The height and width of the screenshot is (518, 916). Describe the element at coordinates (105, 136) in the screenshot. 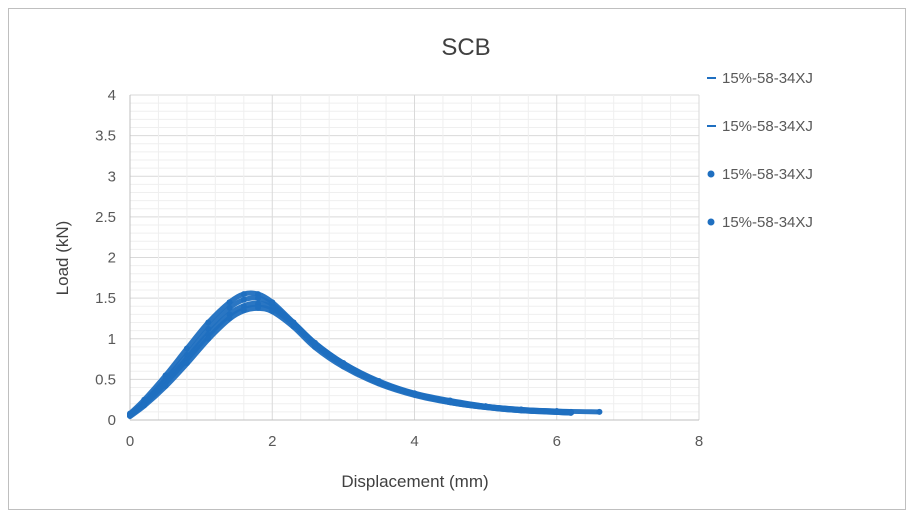

I see `y-tick-label: 3.5` at that location.